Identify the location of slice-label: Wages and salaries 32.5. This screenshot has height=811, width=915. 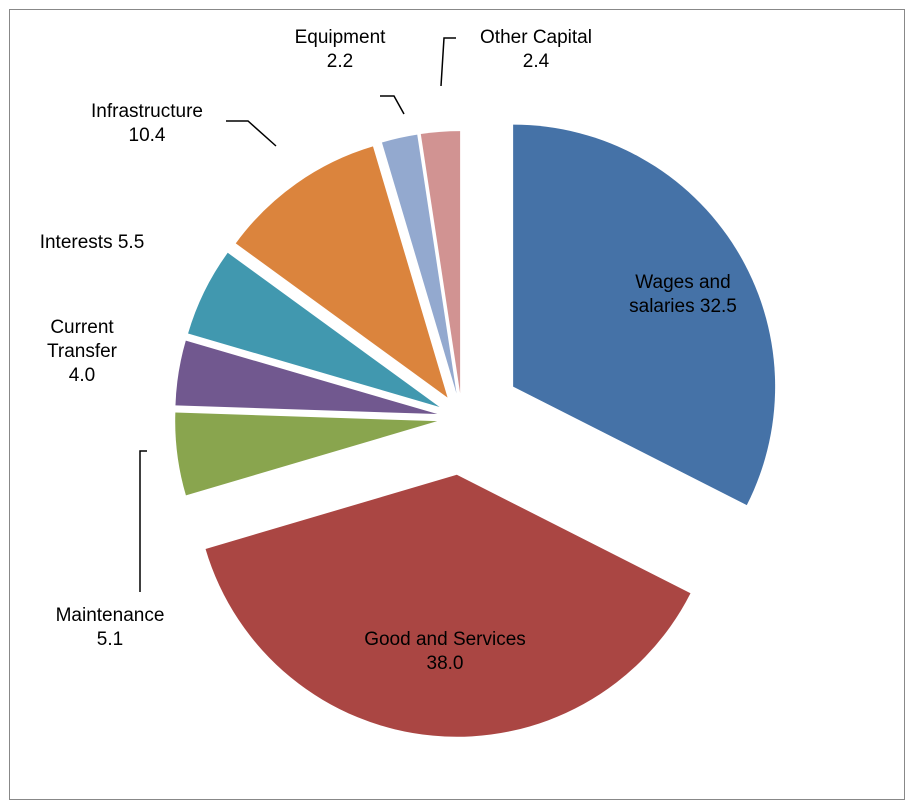
(683, 295).